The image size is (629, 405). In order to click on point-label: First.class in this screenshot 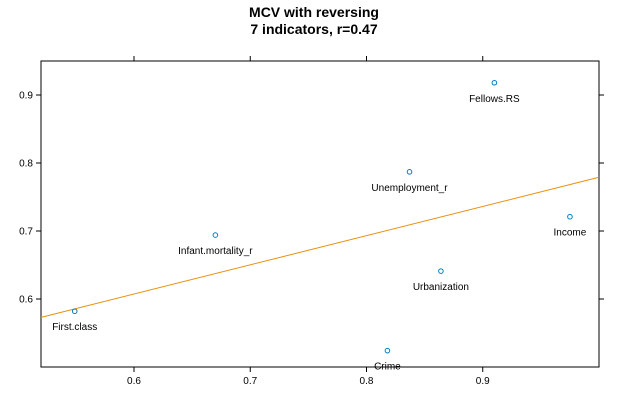, I will do `click(74, 327)`.